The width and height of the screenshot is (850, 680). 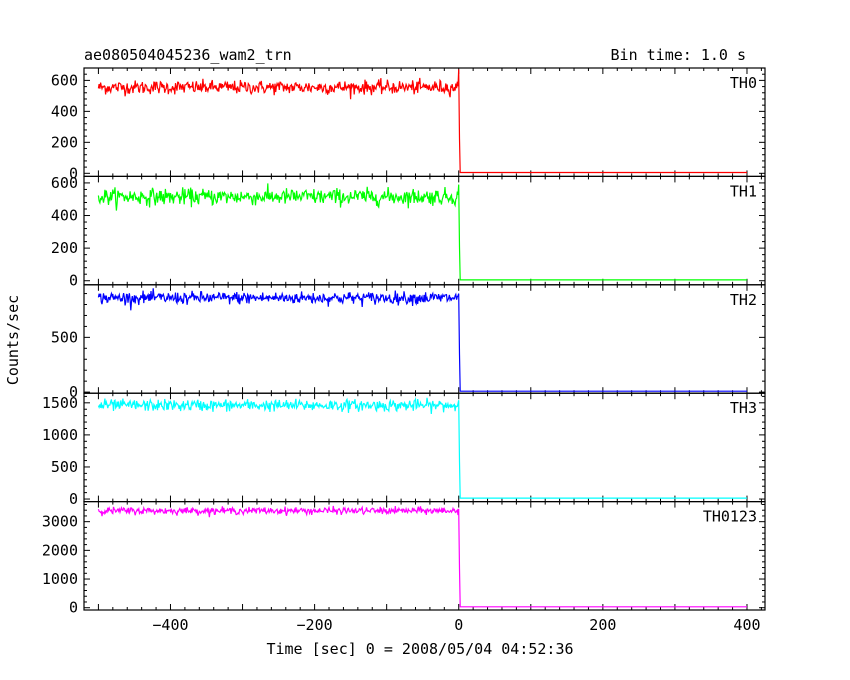 I want to click on x-tick-label: 400, so click(x=746, y=625).